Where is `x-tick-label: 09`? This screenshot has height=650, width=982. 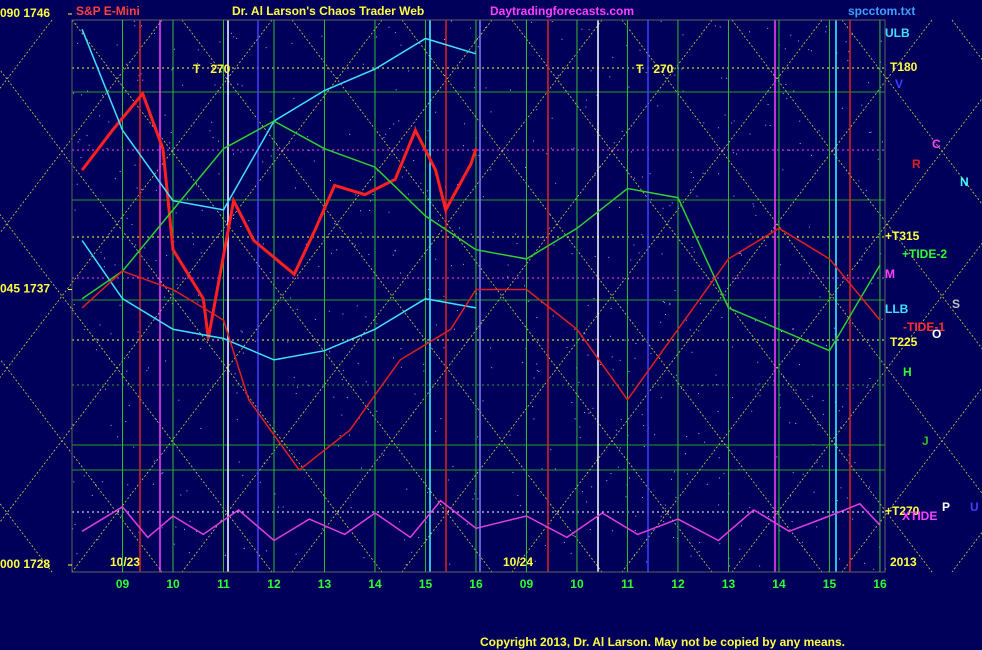 x-tick-label: 09 is located at coordinates (123, 584).